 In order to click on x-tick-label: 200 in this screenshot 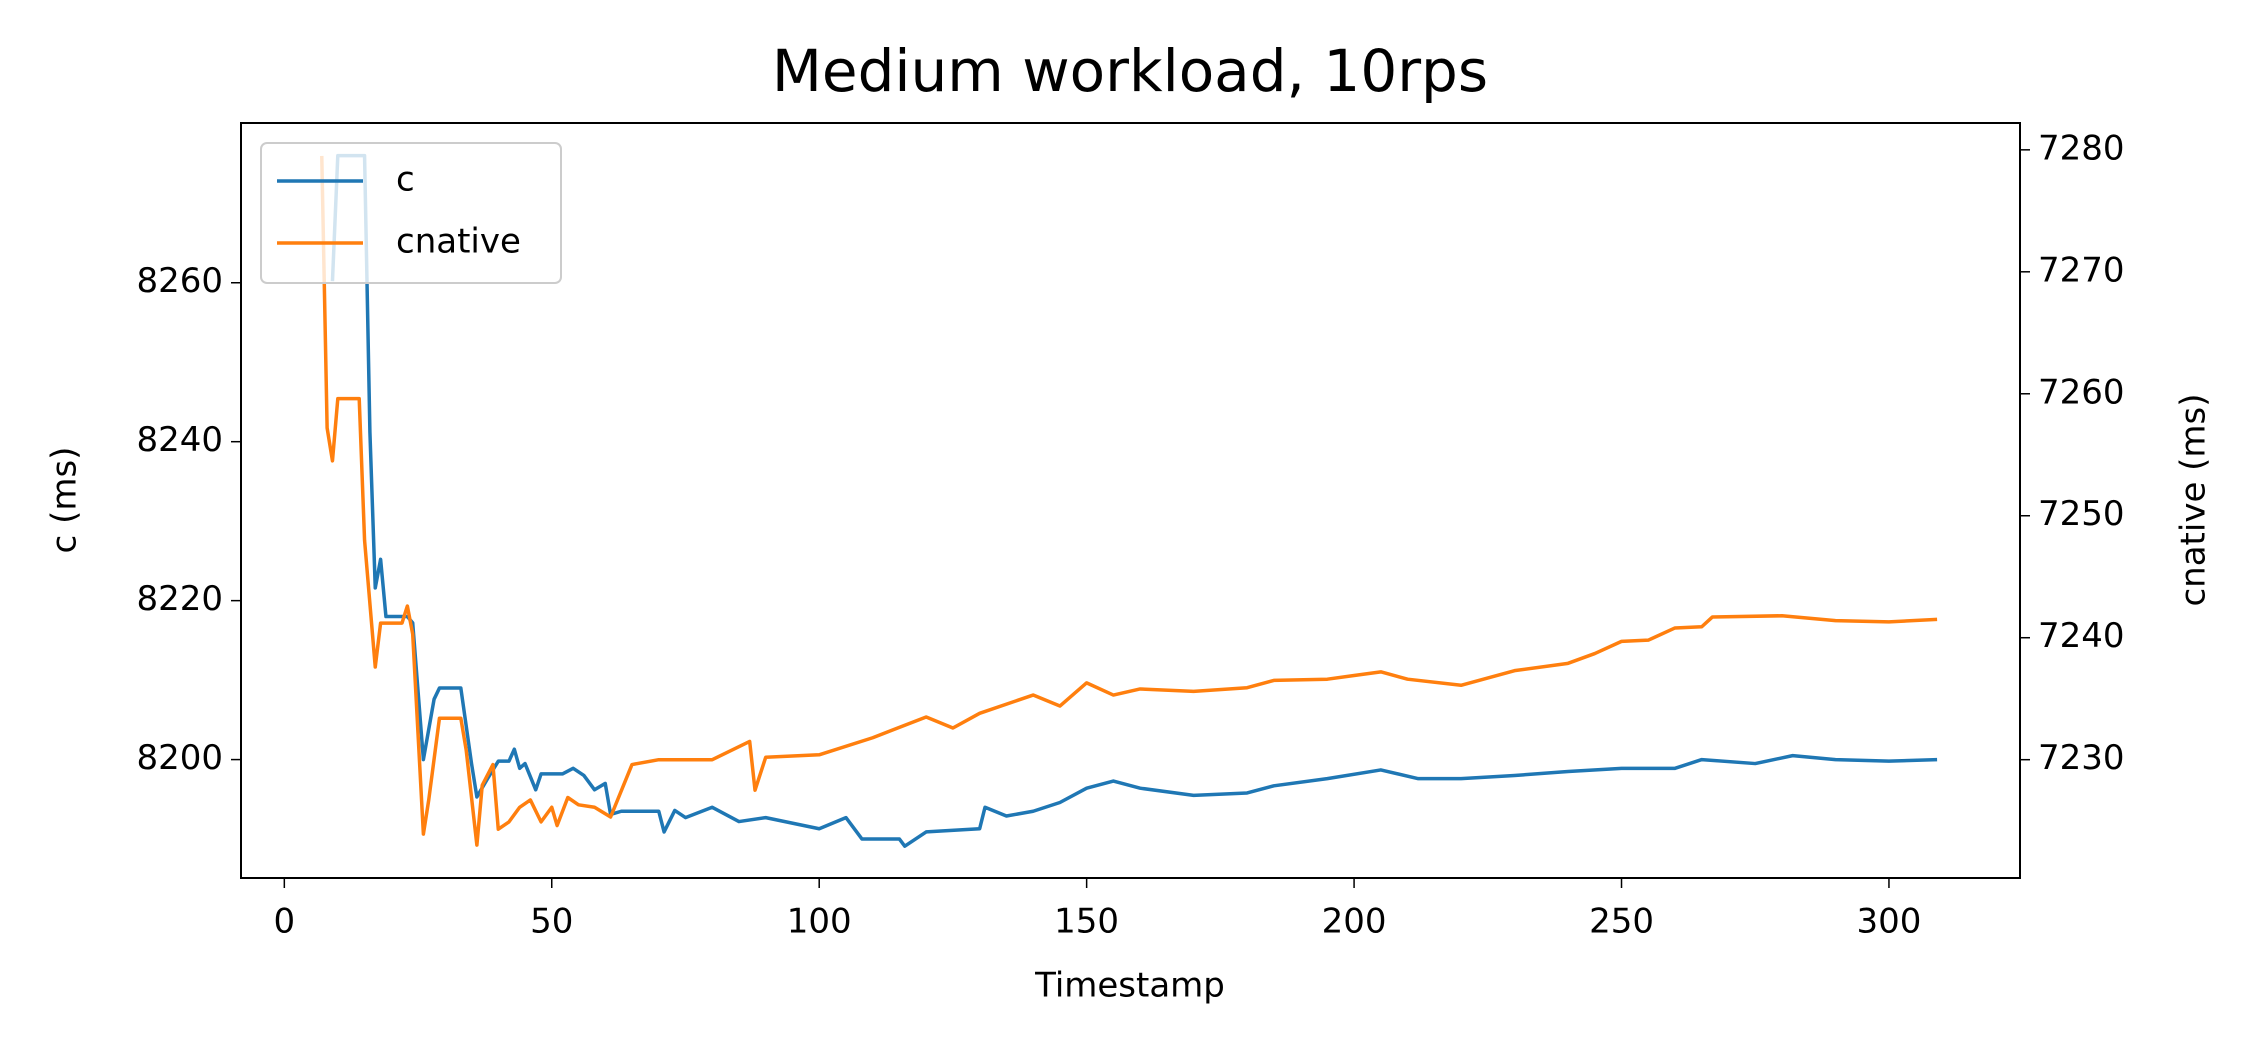, I will do `click(1354, 922)`.